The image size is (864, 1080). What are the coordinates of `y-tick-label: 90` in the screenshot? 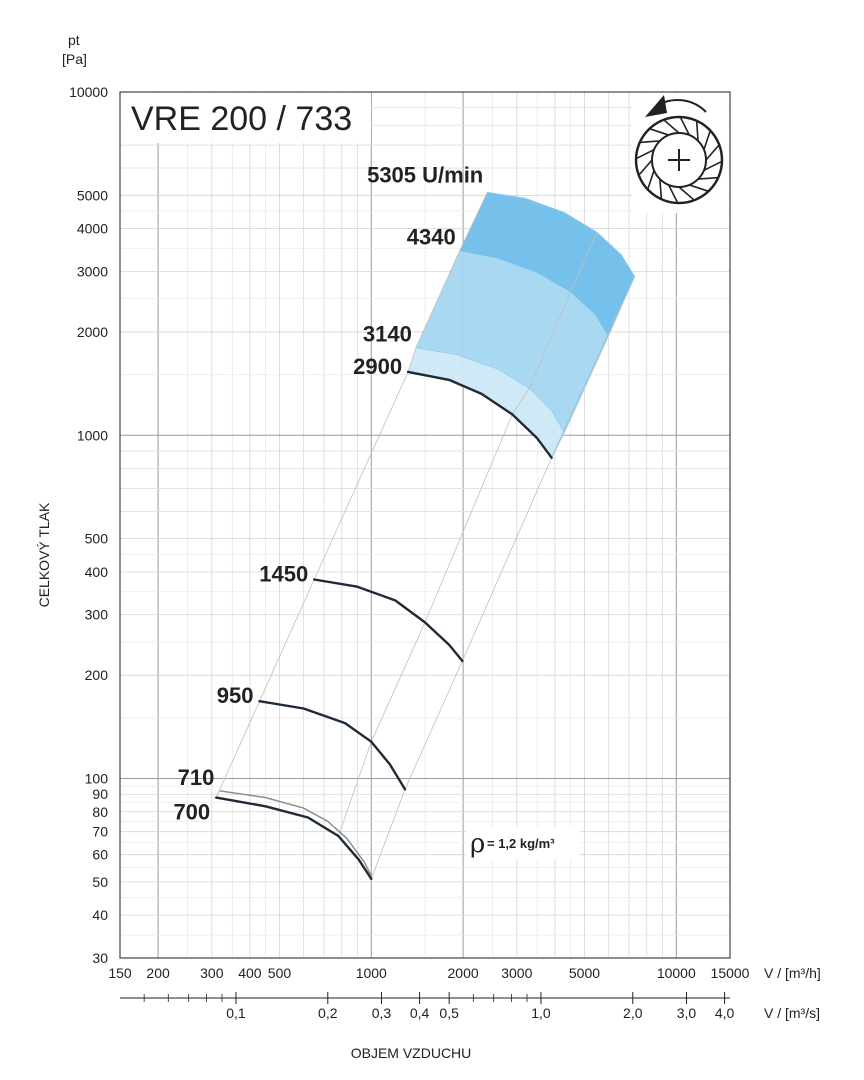 It's located at (100, 794).